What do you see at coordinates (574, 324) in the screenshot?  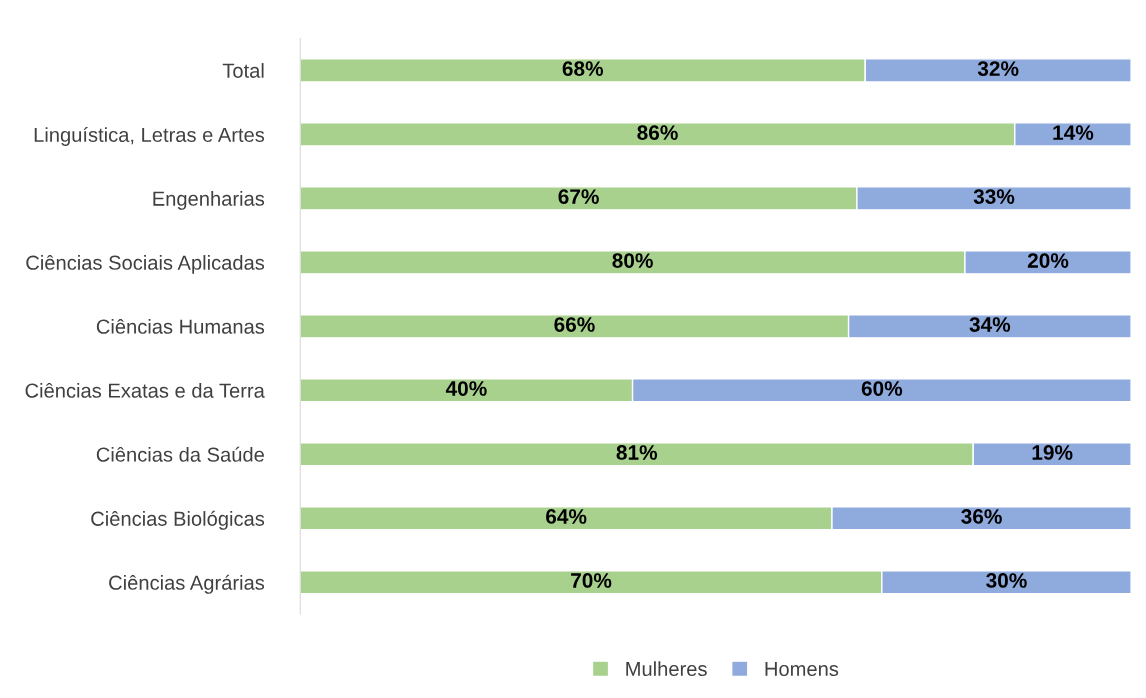 I see `data-label: 66%` at bounding box center [574, 324].